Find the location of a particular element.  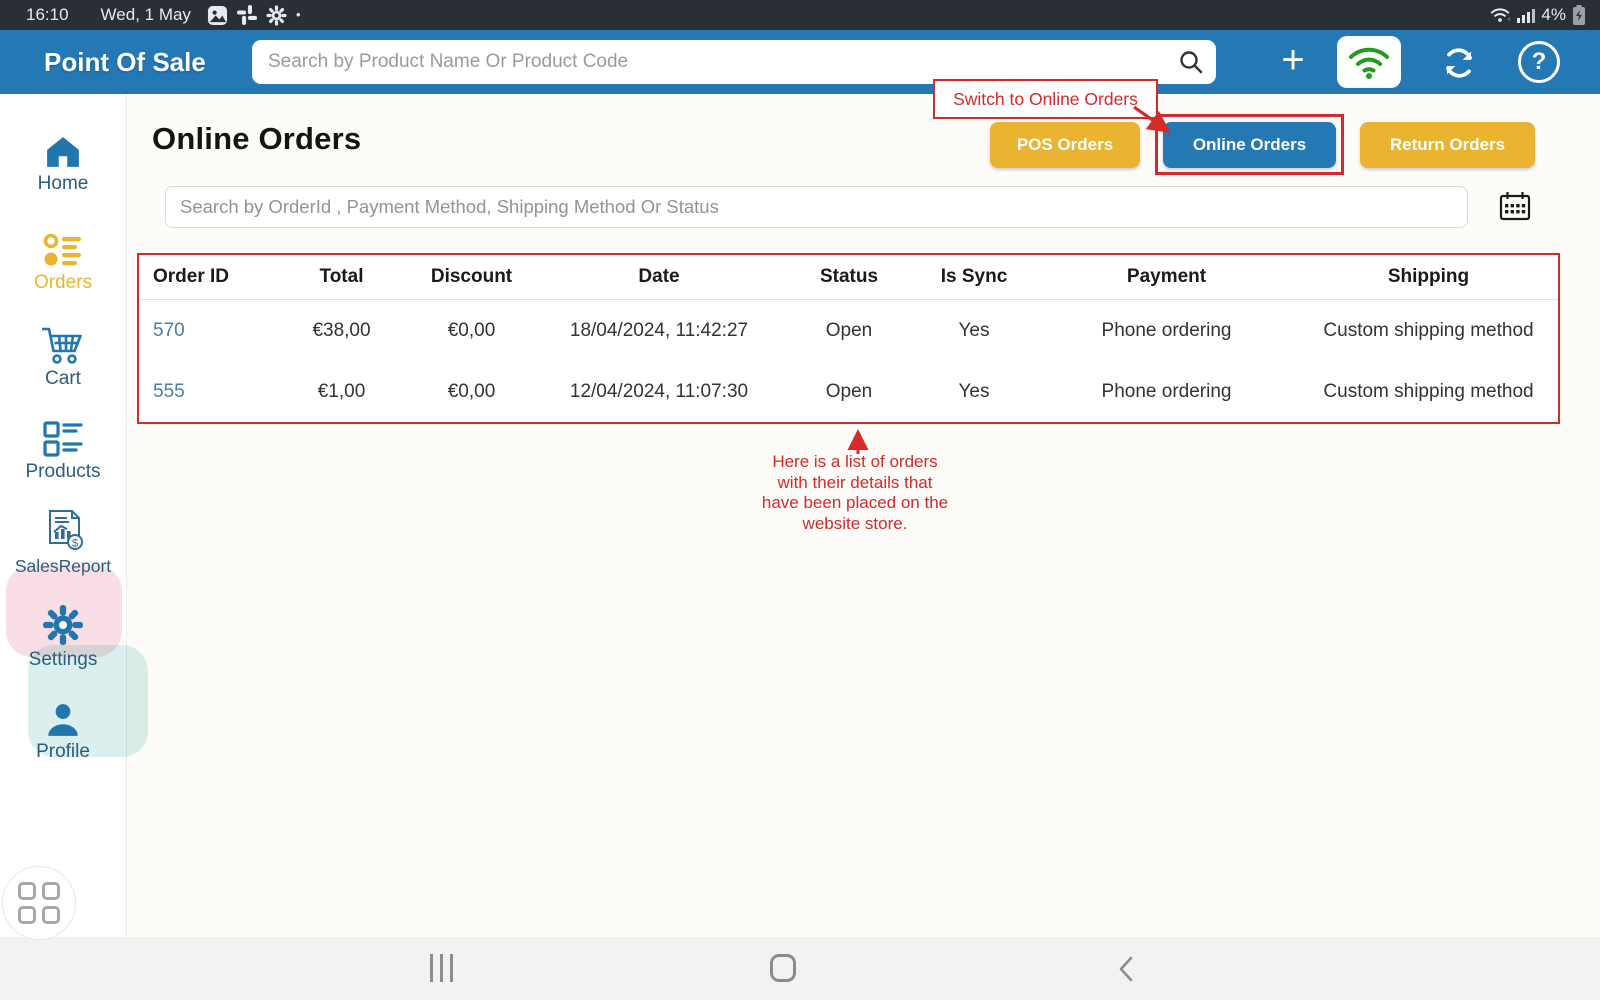

sync-button is located at coordinates (1459, 63).